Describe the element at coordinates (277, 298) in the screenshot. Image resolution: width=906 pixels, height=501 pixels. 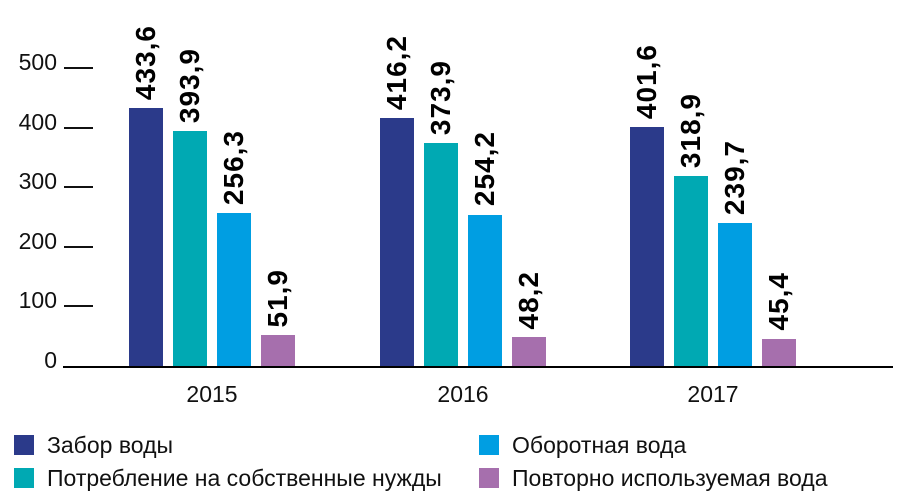
I see `bar-value-label: 51,9` at that location.